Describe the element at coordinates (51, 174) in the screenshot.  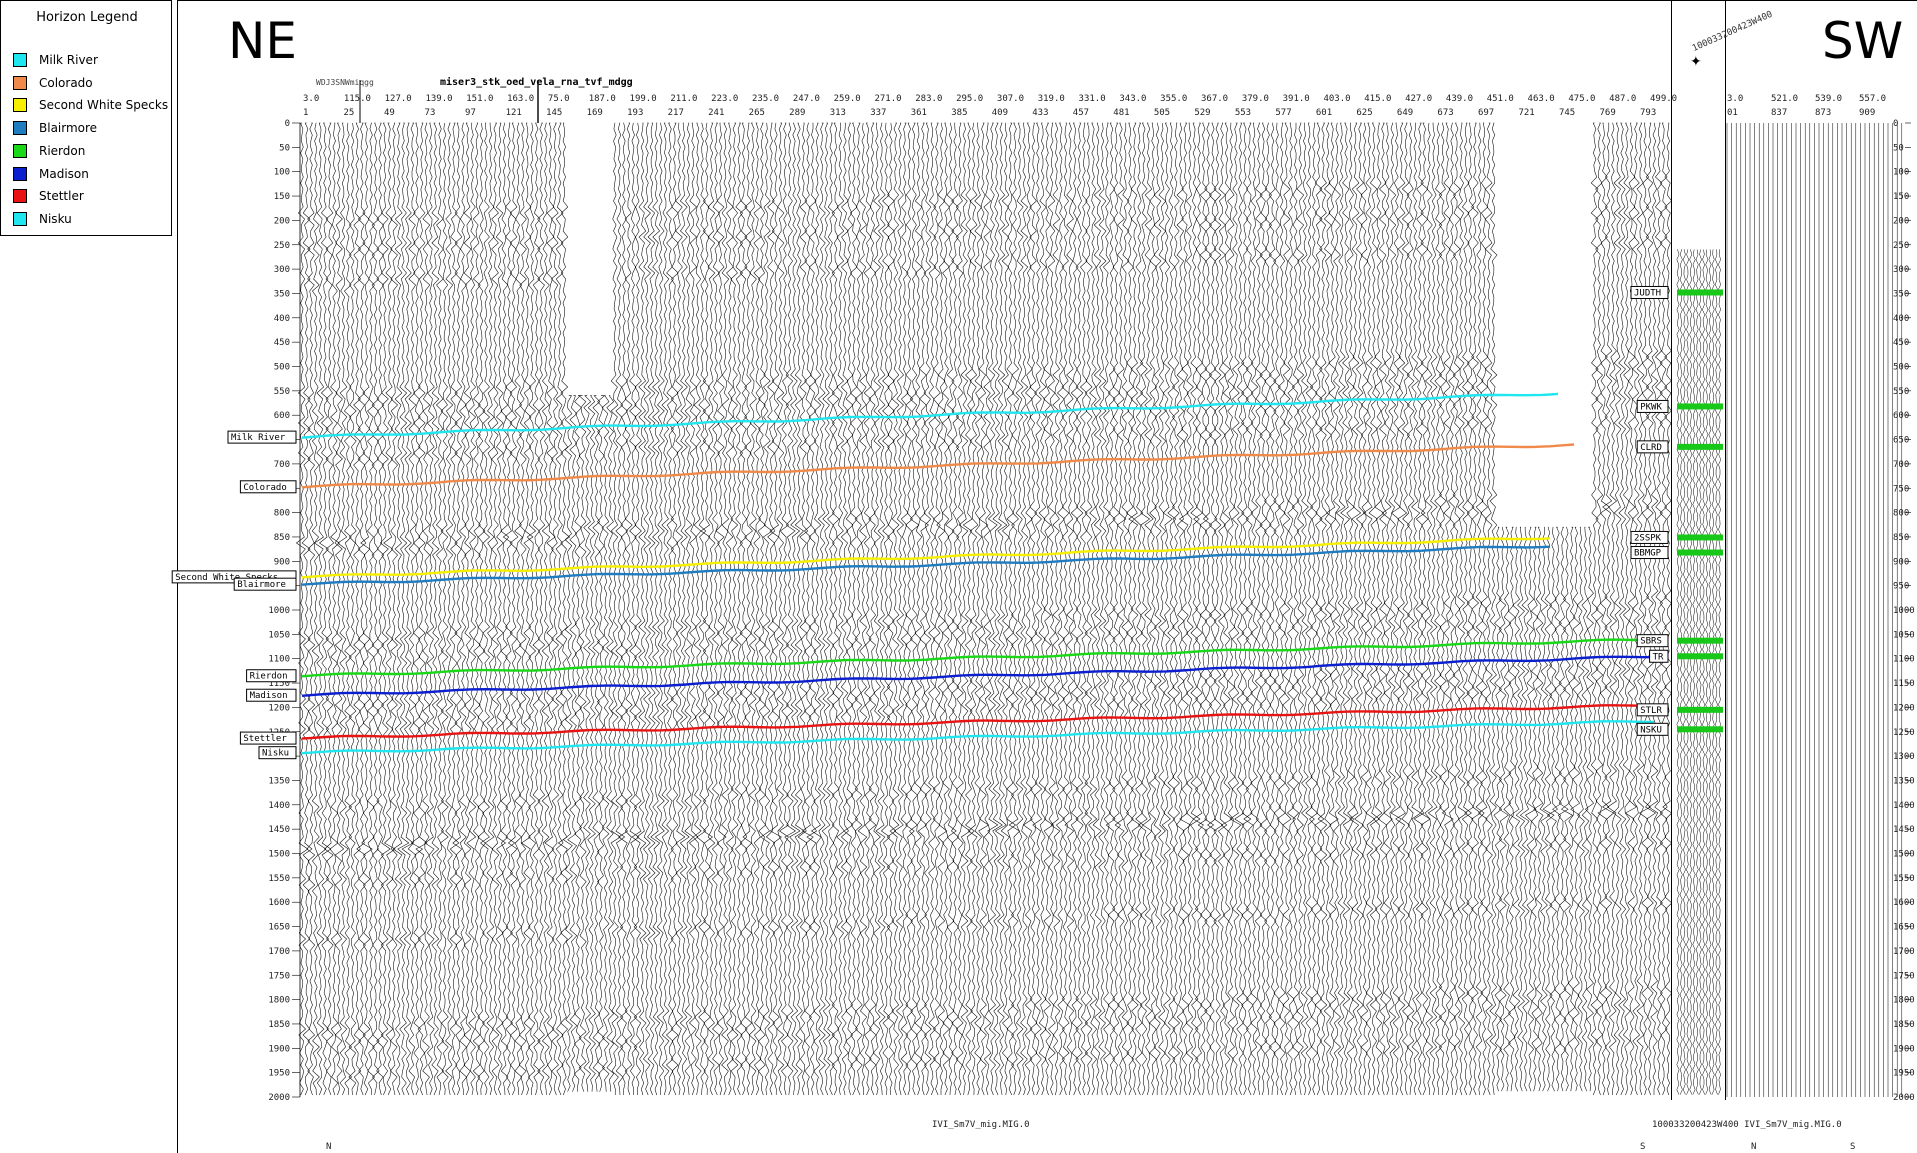
I see `legend-item: Madison` at that location.